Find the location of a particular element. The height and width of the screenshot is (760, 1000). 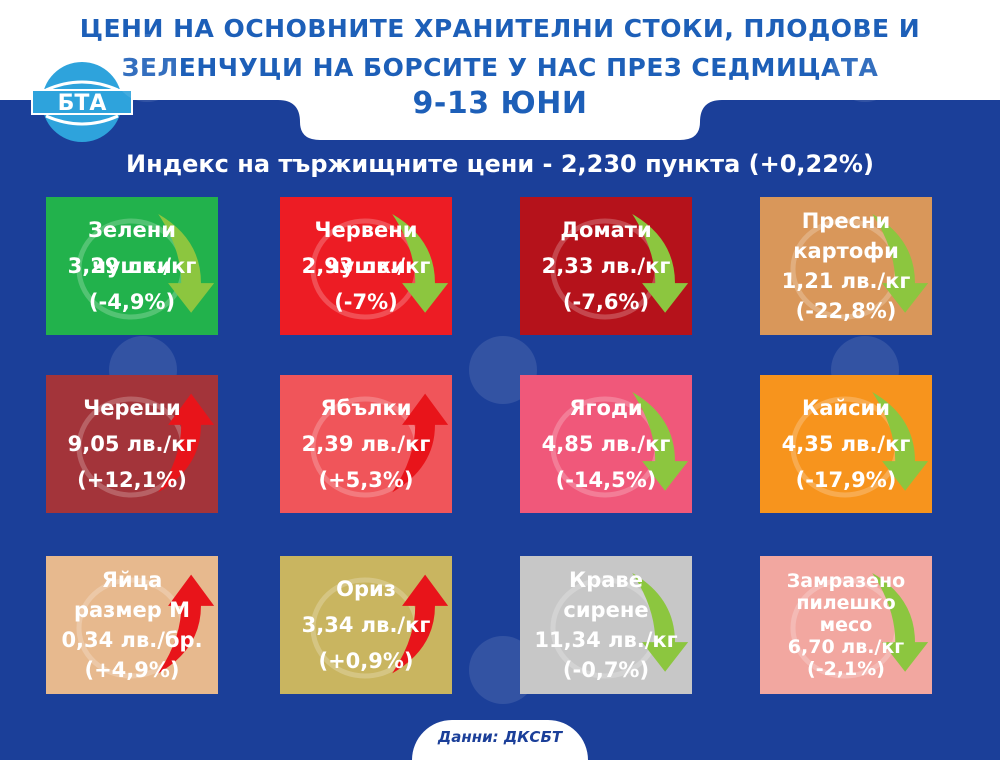

item-change: (-7,6%) is located at coordinates (606, 302).